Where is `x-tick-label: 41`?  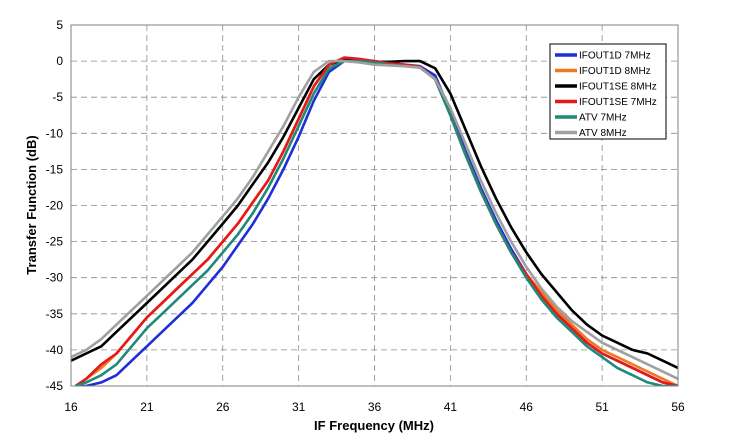 x-tick-label: 41 is located at coordinates (451, 407).